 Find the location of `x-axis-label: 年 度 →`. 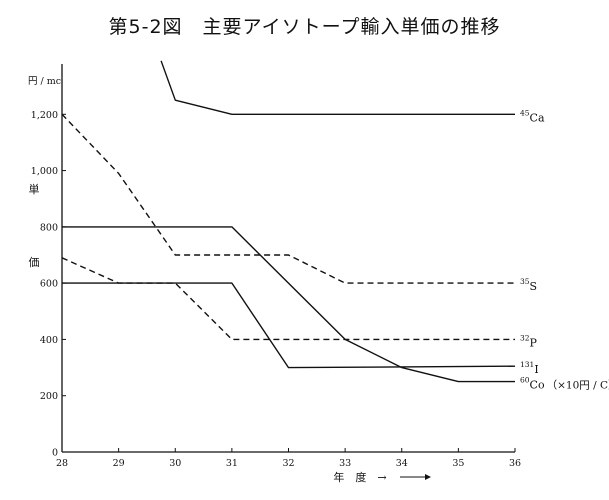

x-axis-label: 年 度 → is located at coordinates (359, 477).